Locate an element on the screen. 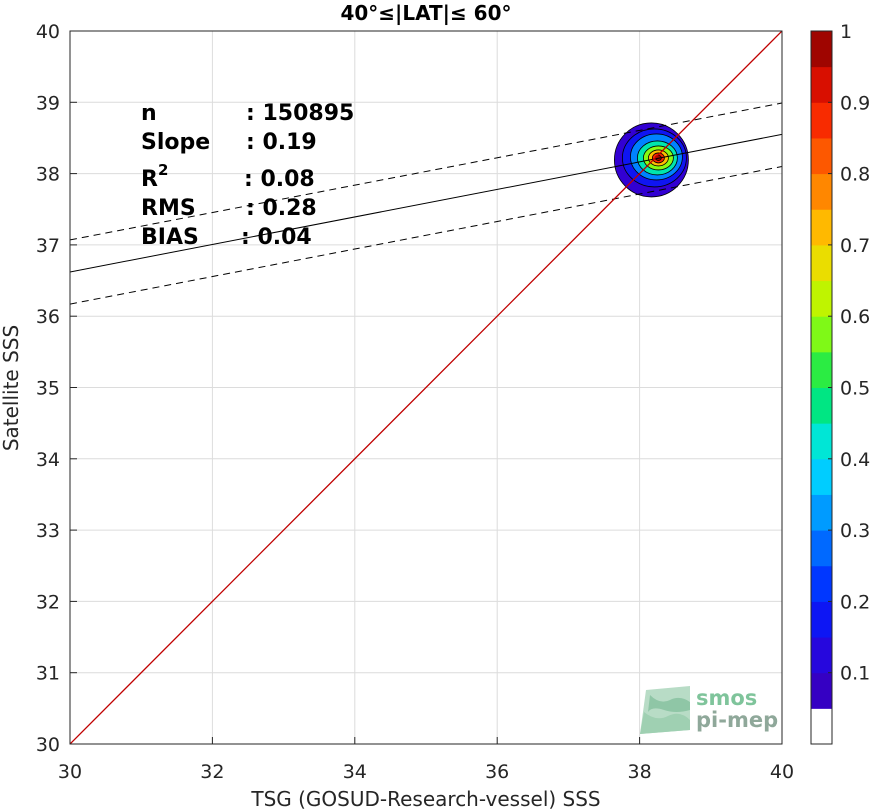 The image size is (874, 811). x-axis-label: TSG (GOSUD-Research-vessel) SSS is located at coordinates (425, 799).